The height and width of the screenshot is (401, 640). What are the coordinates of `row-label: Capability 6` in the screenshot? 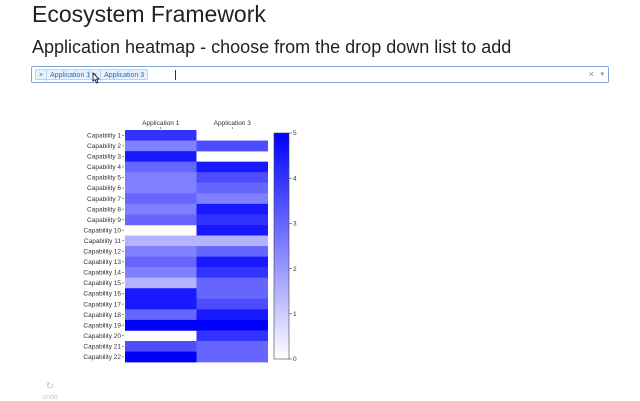 It's located at (104, 188).